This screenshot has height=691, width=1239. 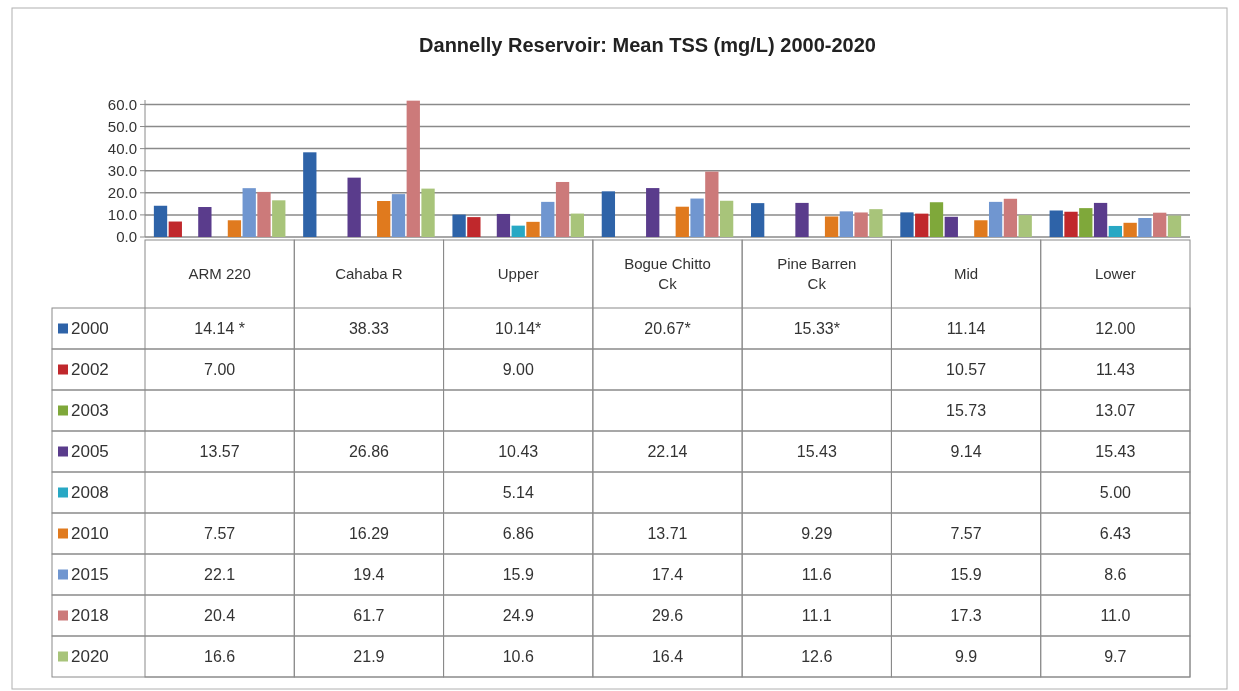 I want to click on legend-label: 2005, so click(x=90, y=452).